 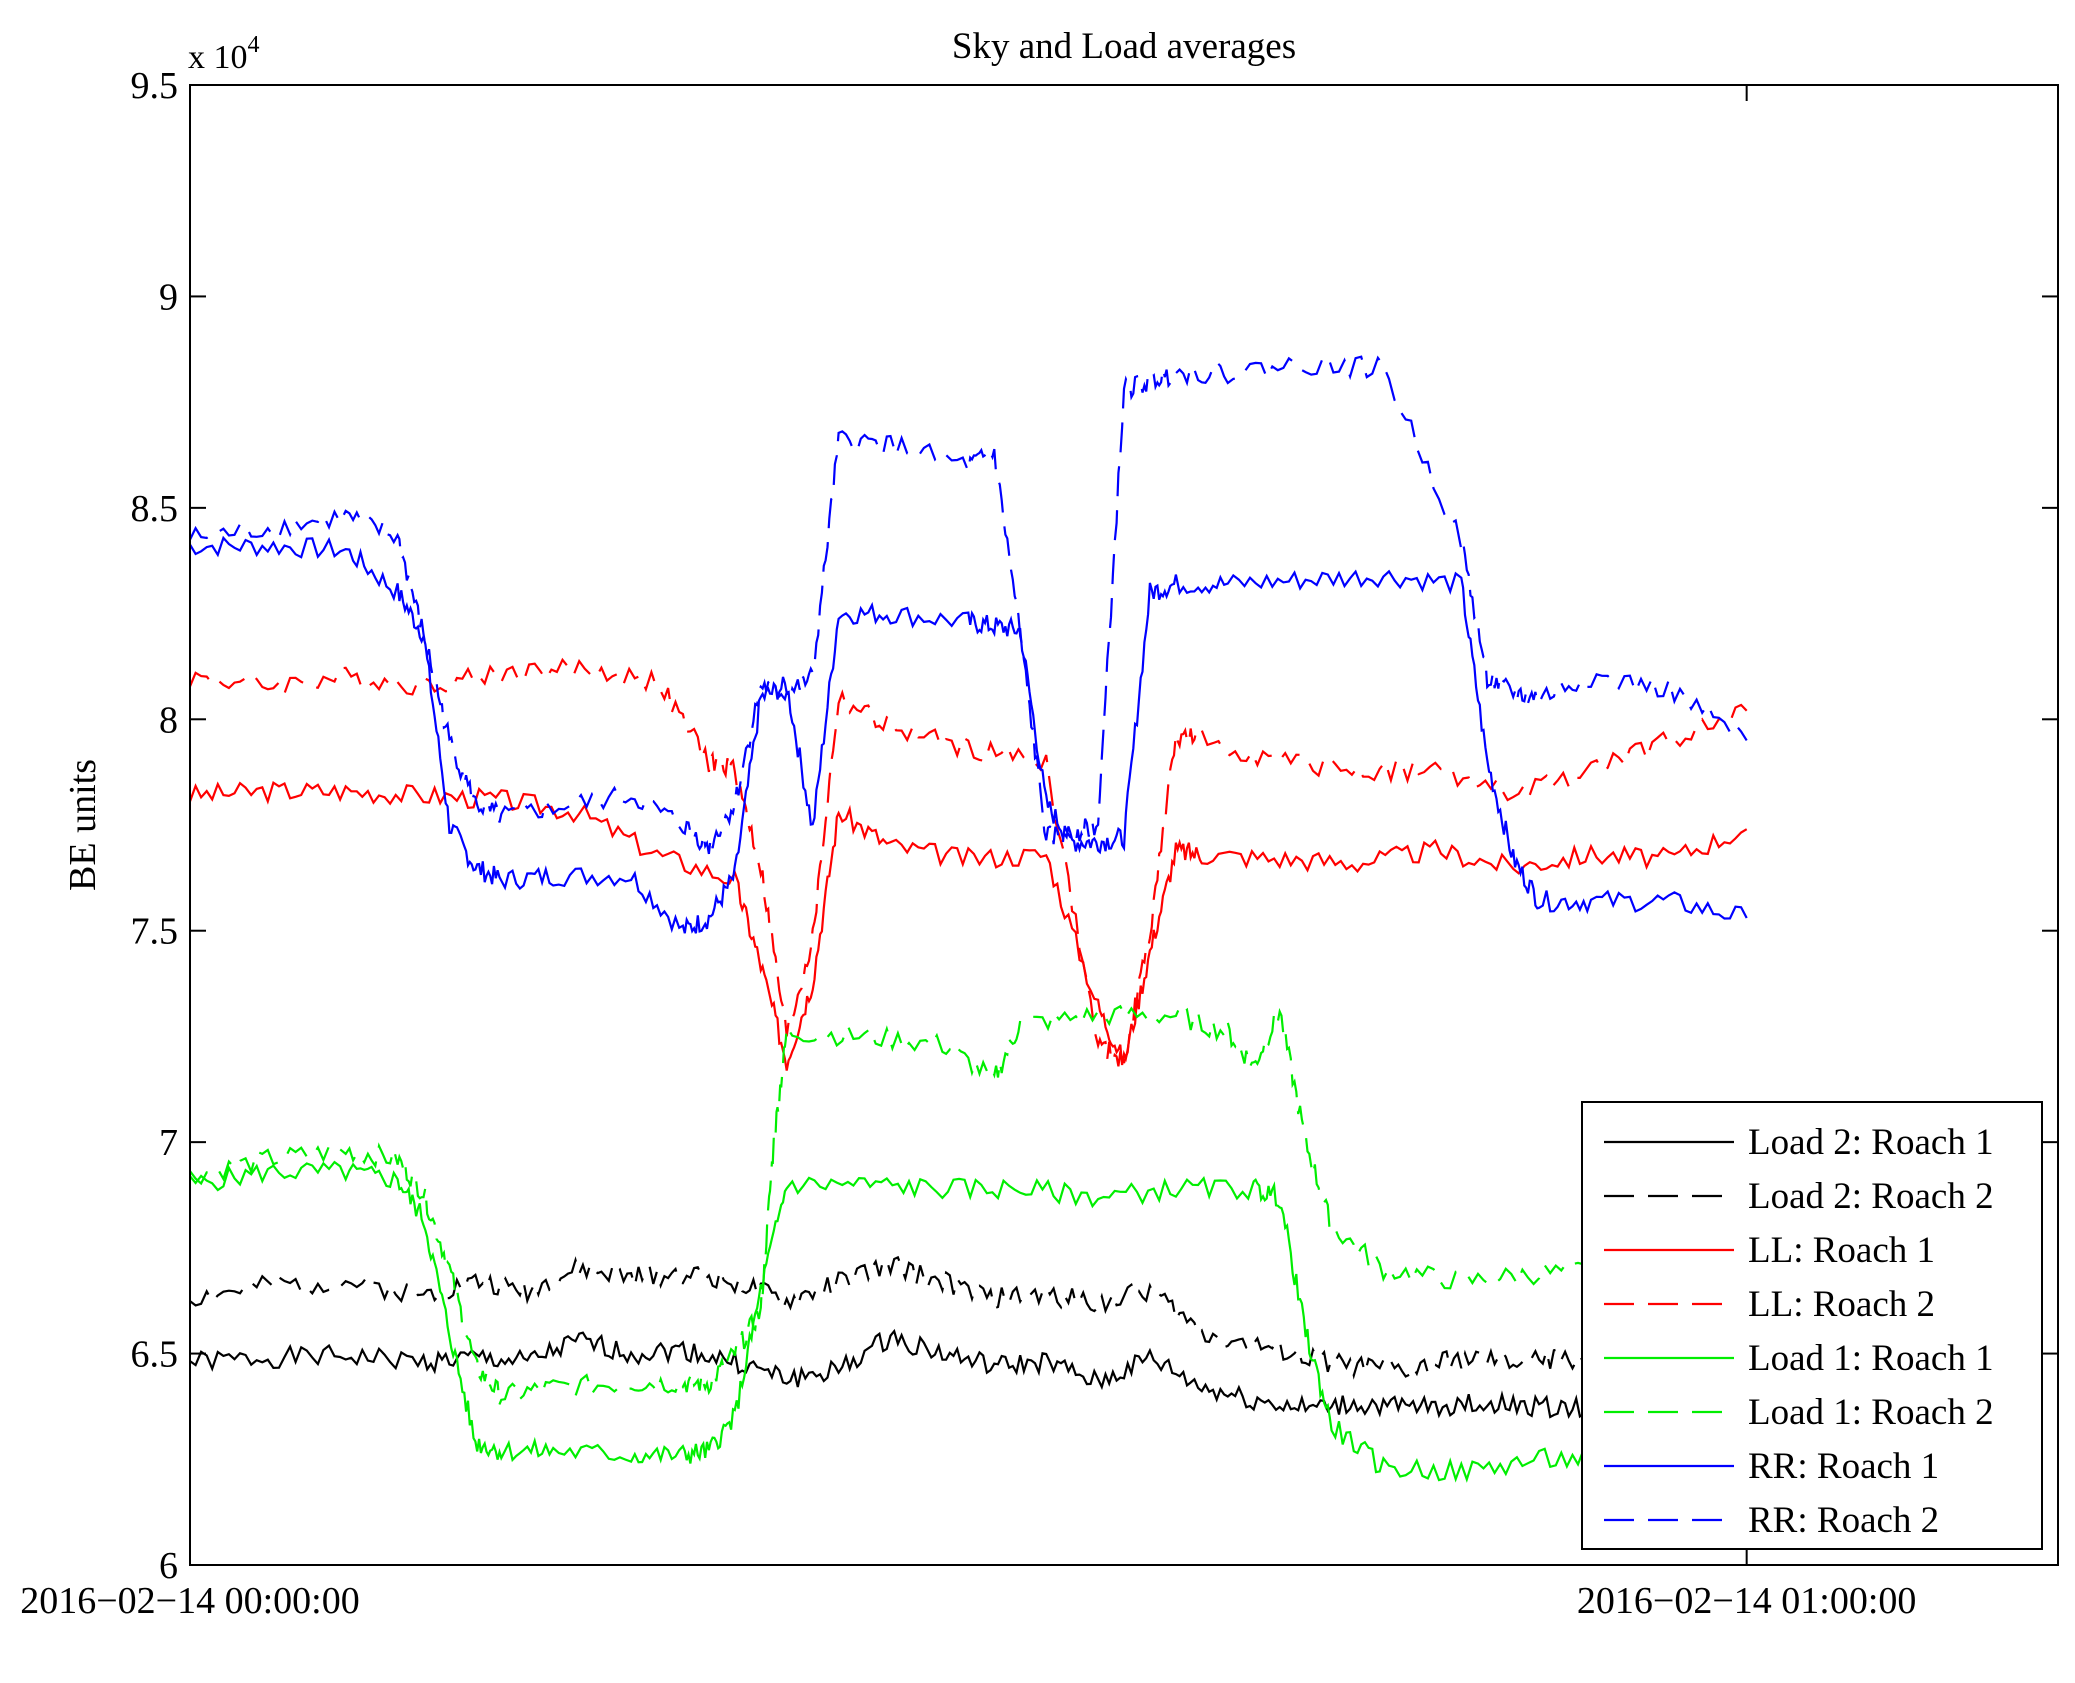 I want to click on legend-entry: LL: Roach 1, so click(x=1769, y=1250).